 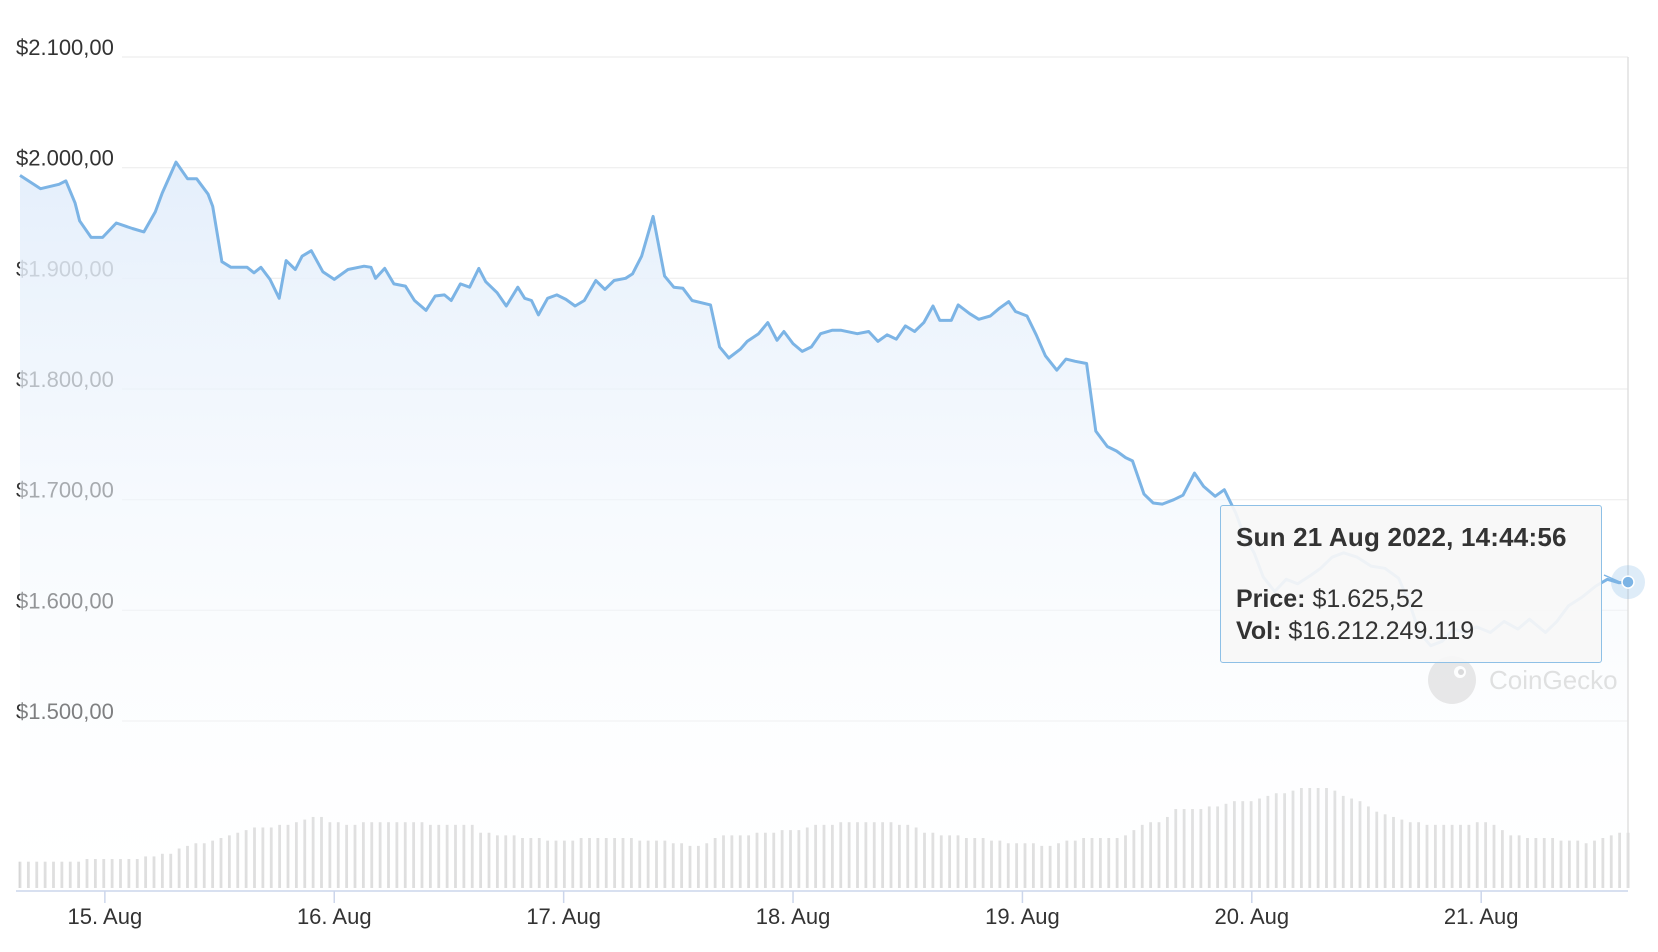 What do you see at coordinates (1401, 537) in the screenshot?
I see `tooltip-title: Sun 21 Aug 2022, 14:44:56` at bounding box center [1401, 537].